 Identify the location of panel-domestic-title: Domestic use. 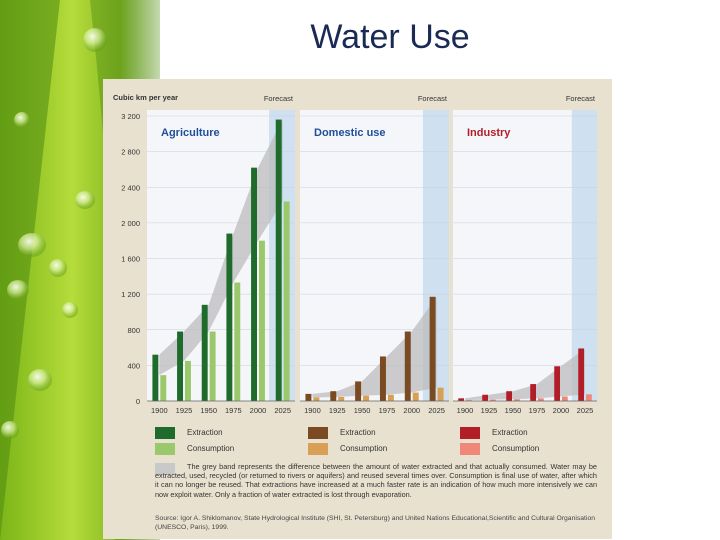
(350, 133).